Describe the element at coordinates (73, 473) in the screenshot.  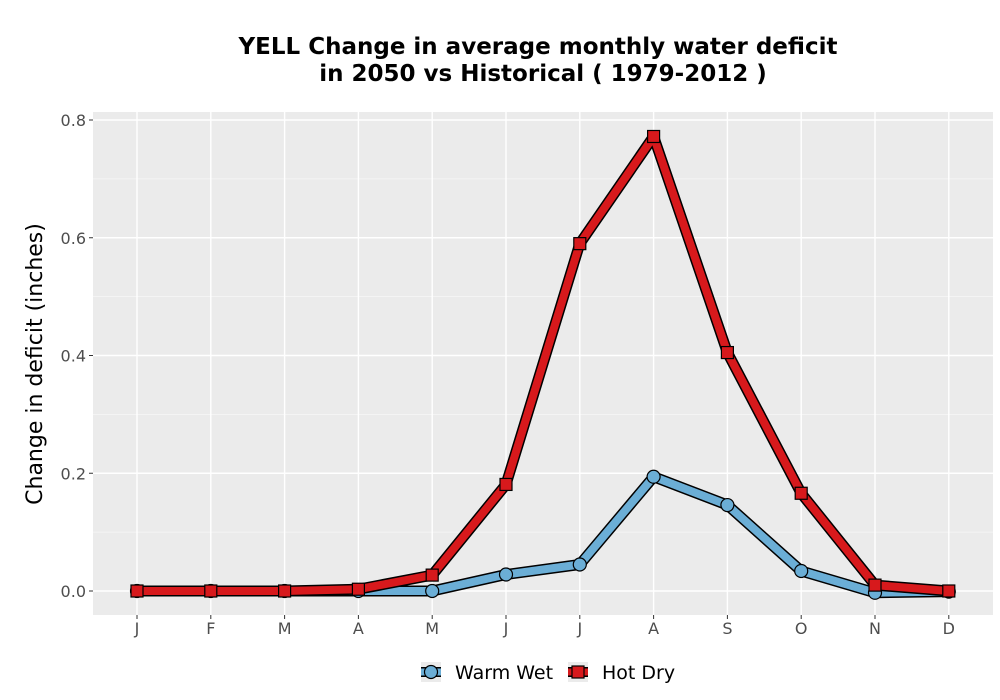
I see `y-tick-label: 0.2` at that location.